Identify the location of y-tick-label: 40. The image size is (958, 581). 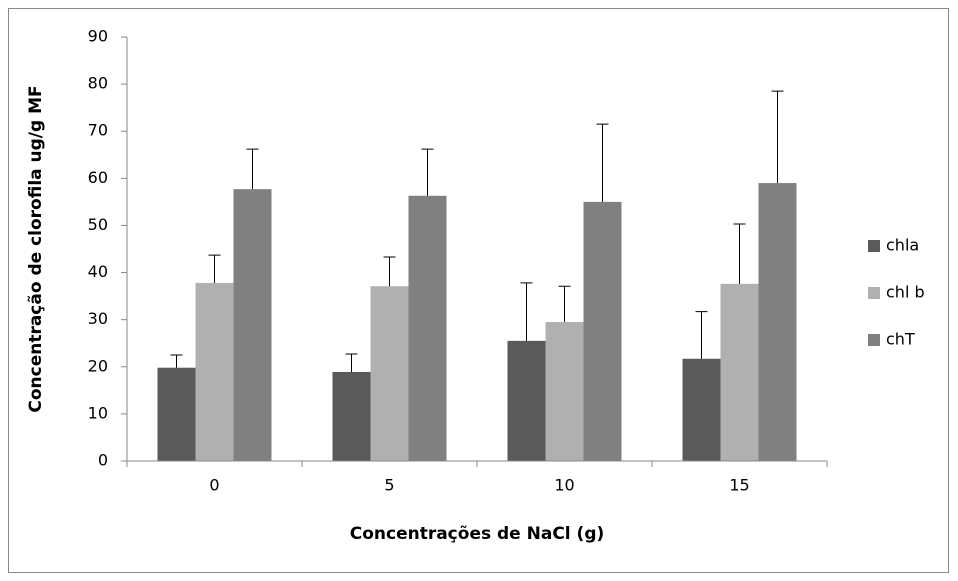
(98, 271).